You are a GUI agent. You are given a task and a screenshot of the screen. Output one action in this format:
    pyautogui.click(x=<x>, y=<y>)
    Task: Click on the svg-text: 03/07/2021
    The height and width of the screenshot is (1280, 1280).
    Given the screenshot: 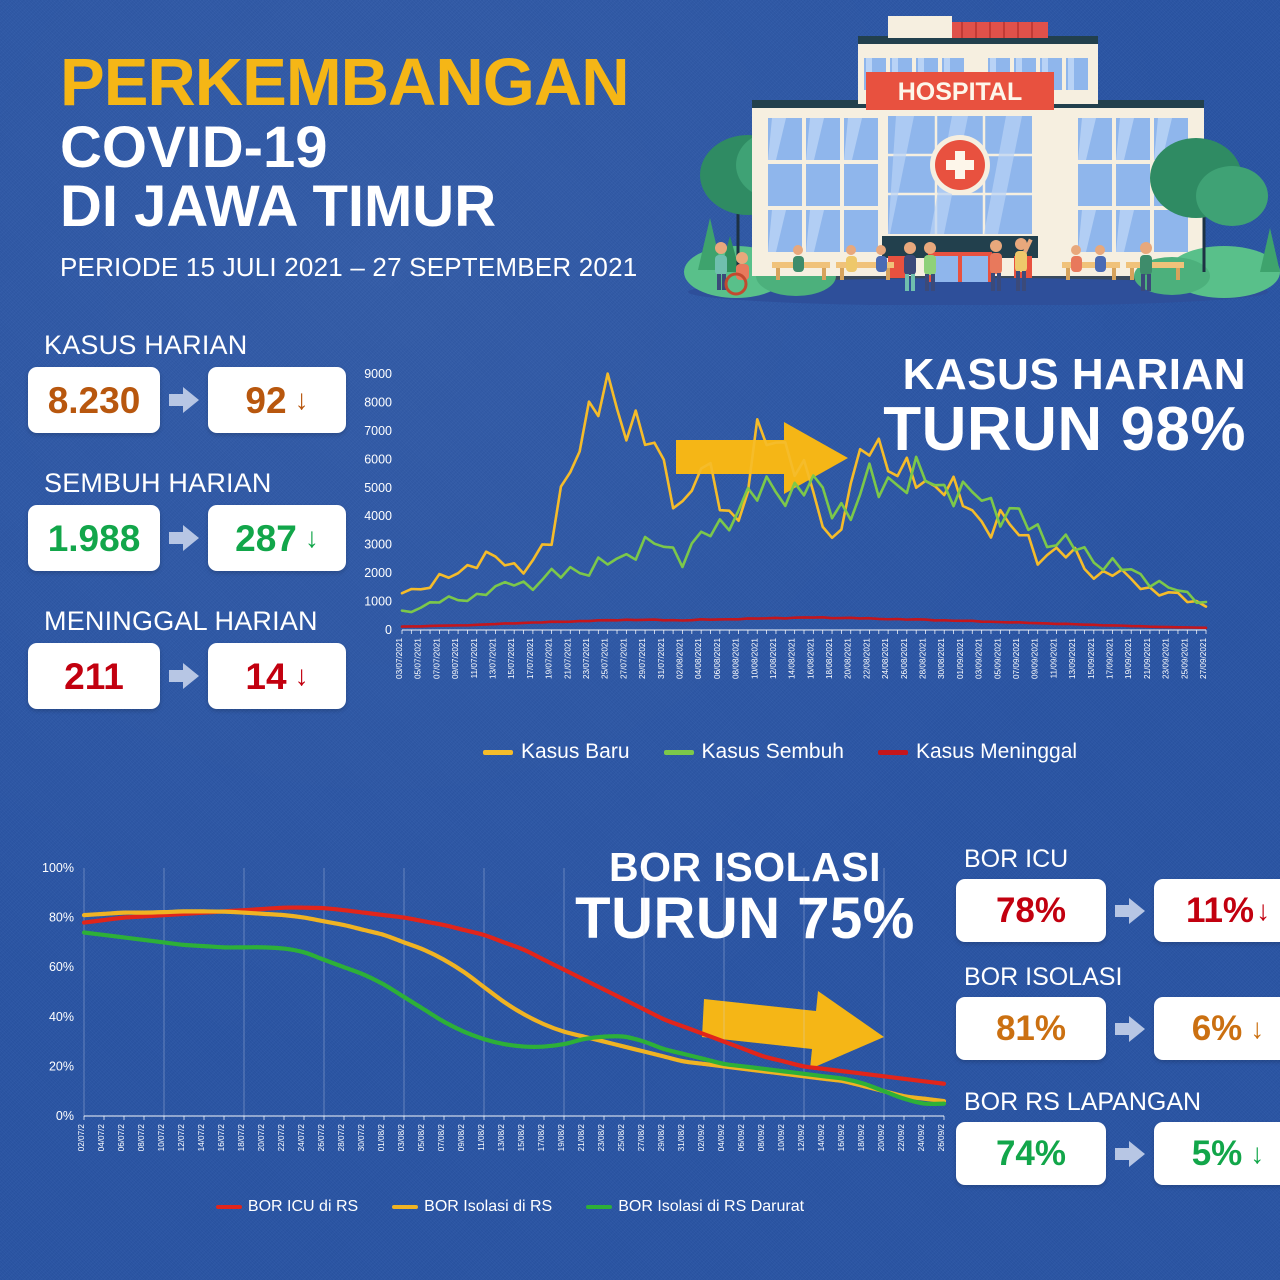 What is the action you would take?
    pyautogui.click(x=399, y=658)
    